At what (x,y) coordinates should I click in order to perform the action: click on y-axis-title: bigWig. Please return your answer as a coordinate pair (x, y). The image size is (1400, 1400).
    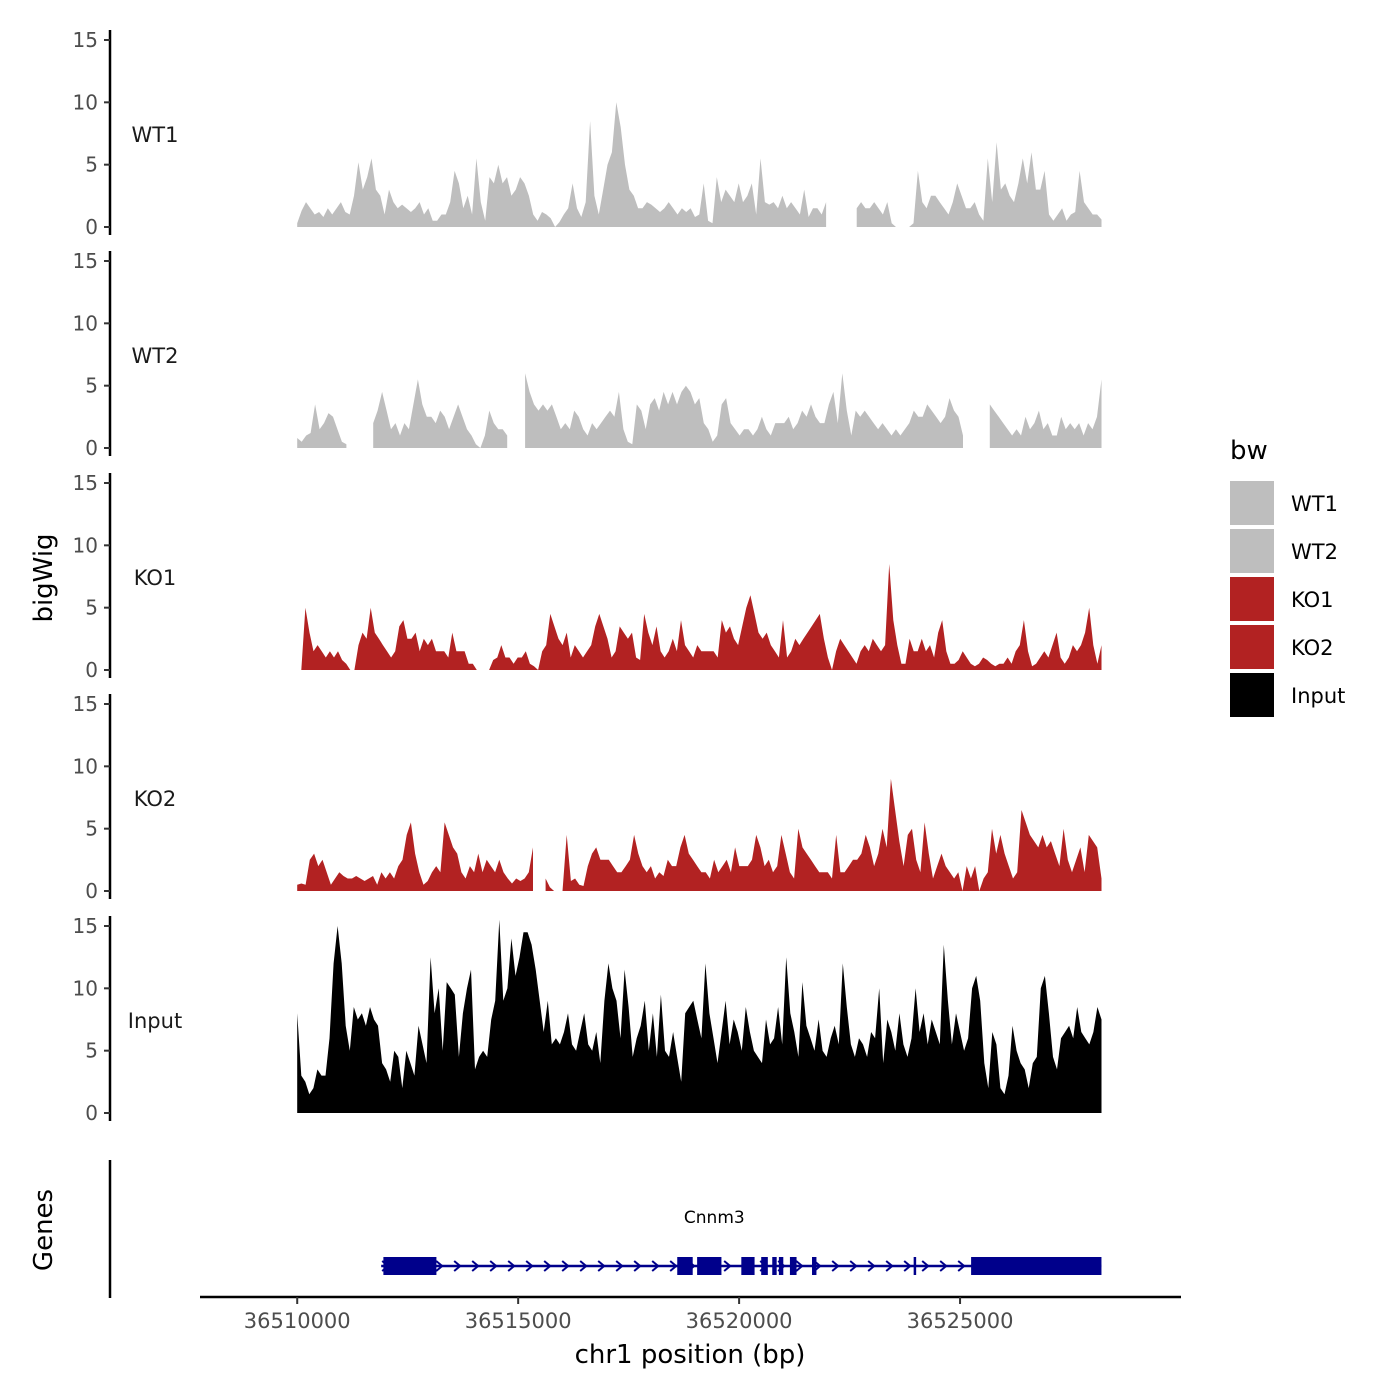
    Looking at the image, I should click on (44, 577).